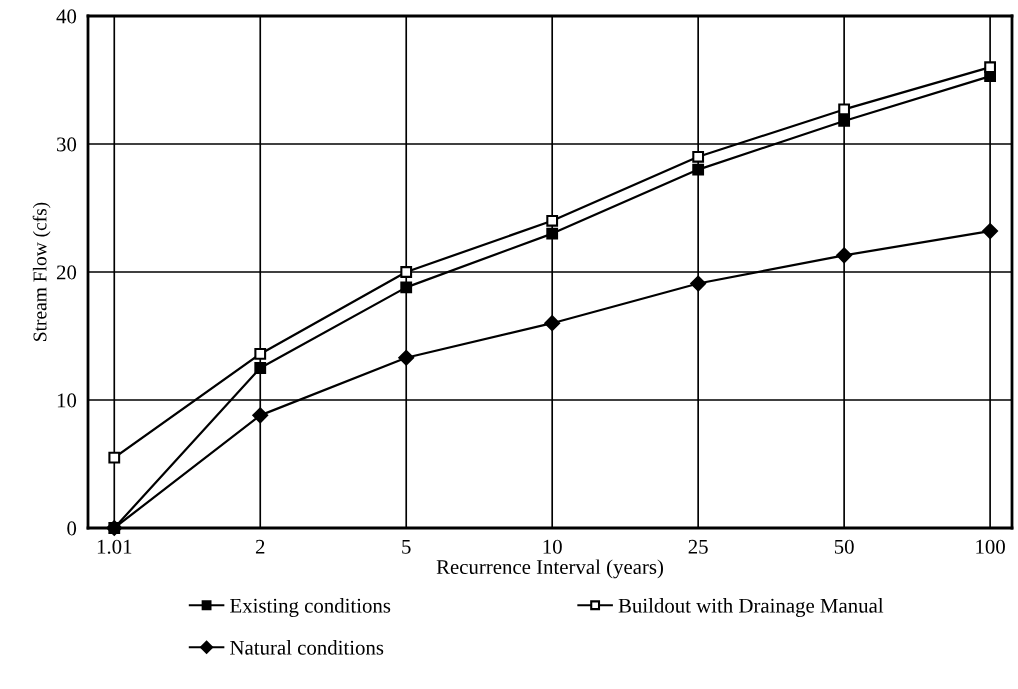 The height and width of the screenshot is (689, 1018). I want to click on x-tick-label: 25, so click(698, 546).